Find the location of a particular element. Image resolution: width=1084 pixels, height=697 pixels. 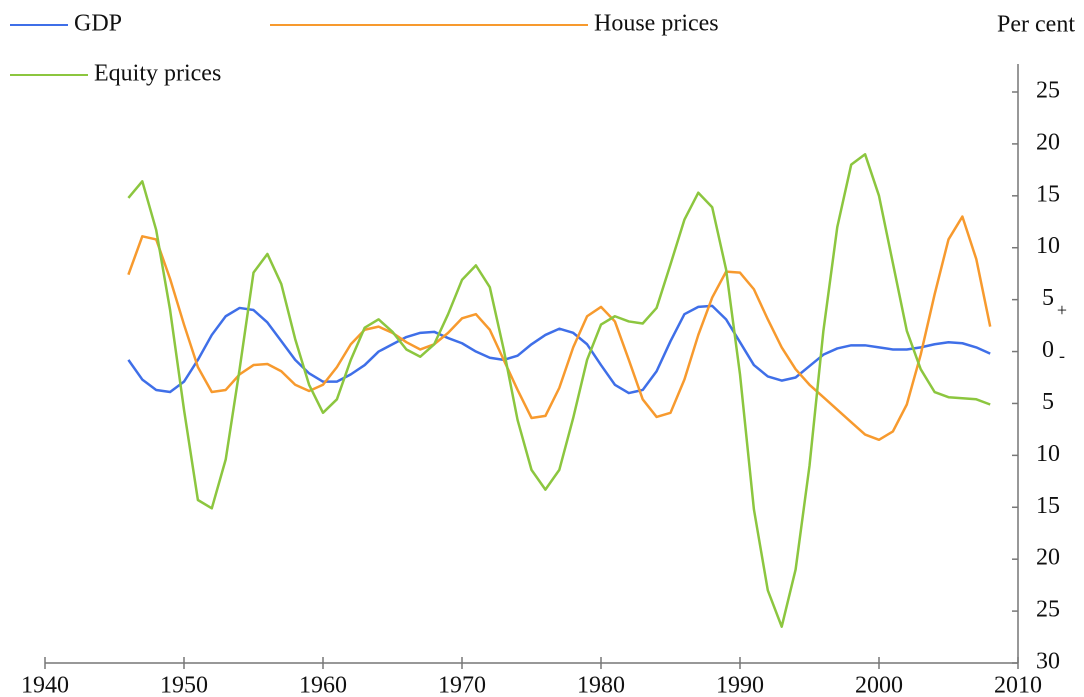

y-tick-label: 0 is located at coordinates (1048, 350).